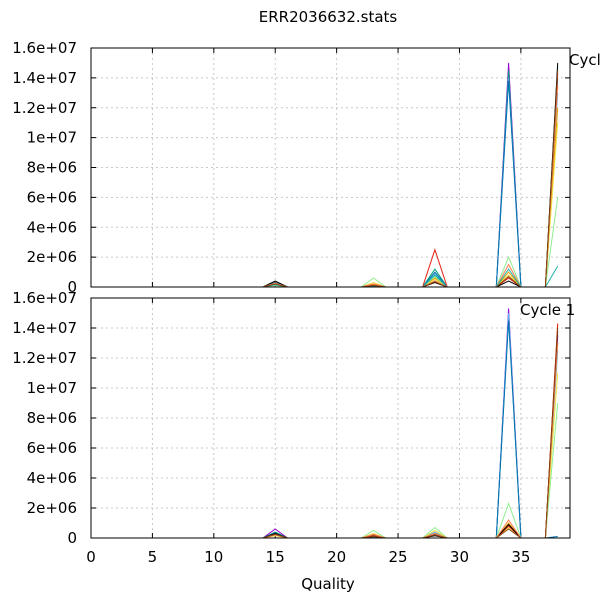 The width and height of the screenshot is (600, 600). I want to click on x-tick-label: 10, so click(213, 557).